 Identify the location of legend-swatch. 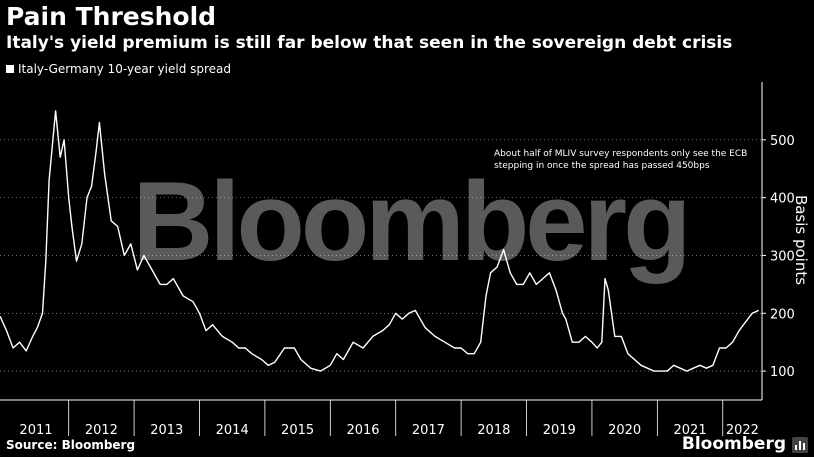
(10, 69).